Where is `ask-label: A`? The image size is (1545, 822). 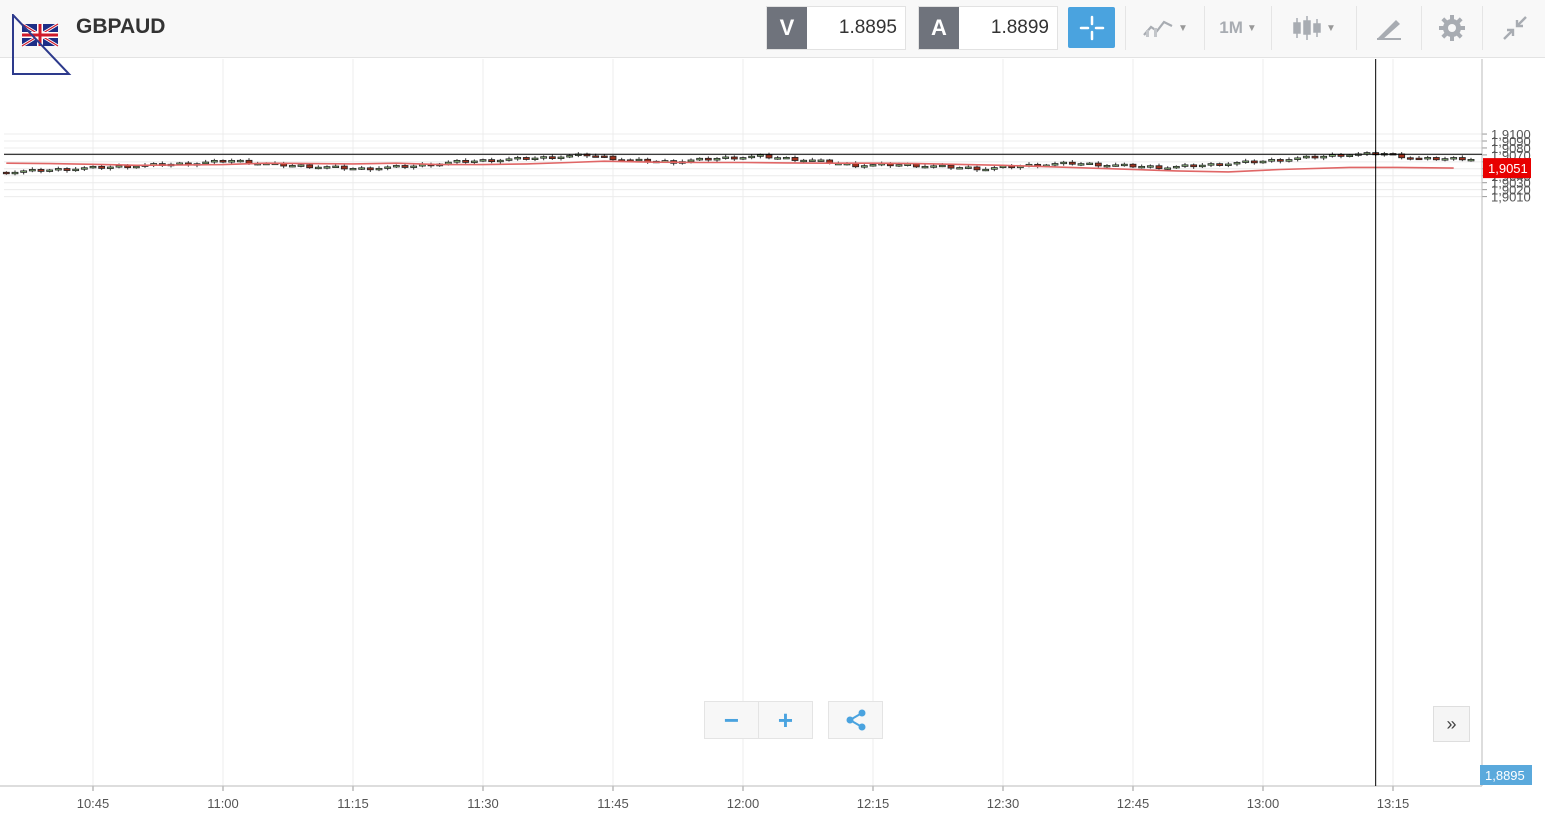
ask-label: A is located at coordinates (939, 28).